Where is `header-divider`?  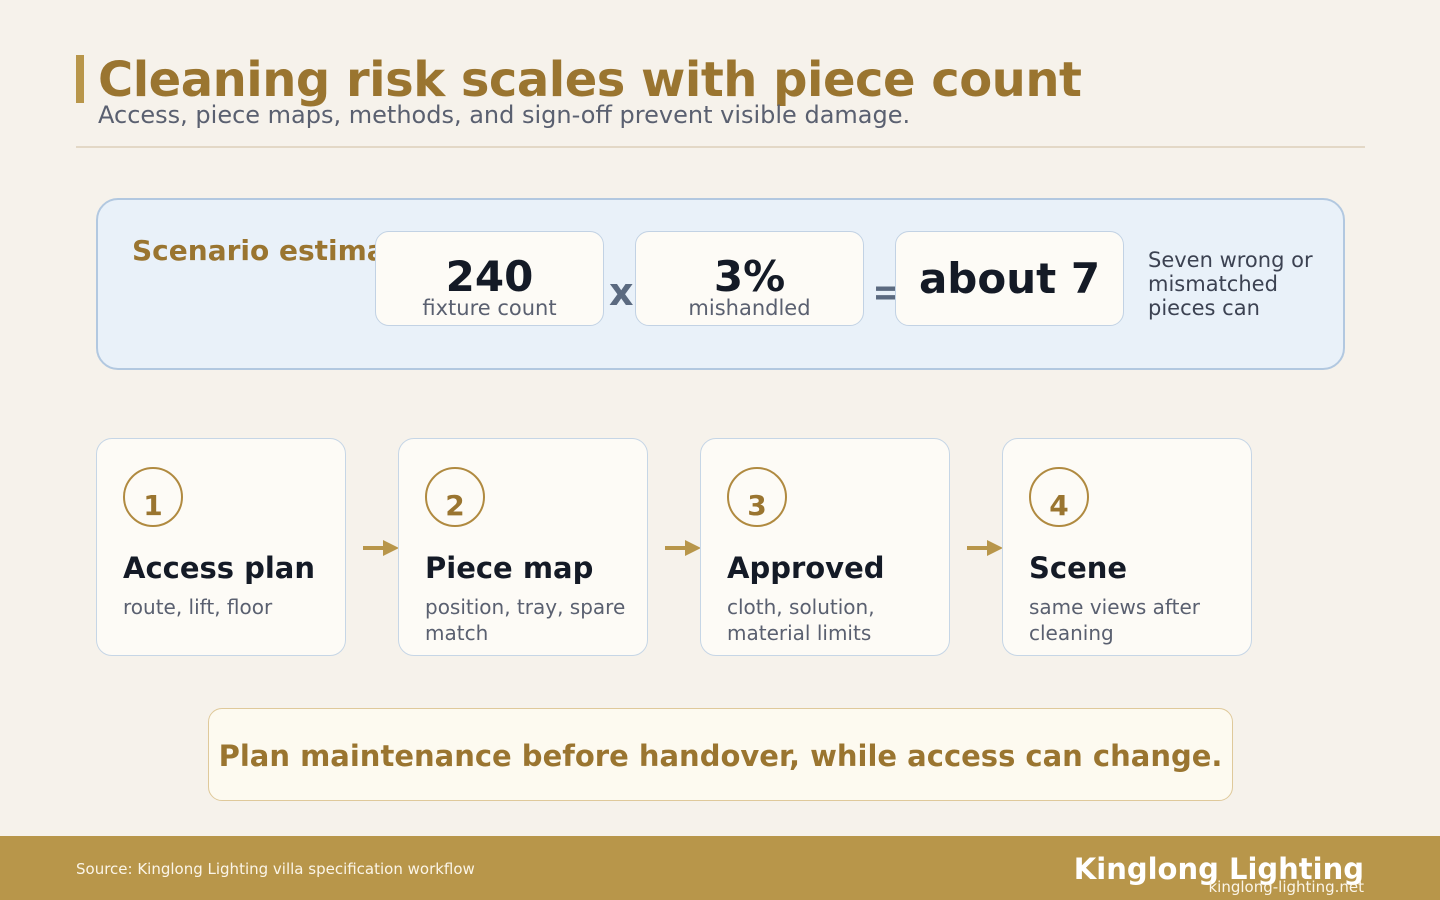
header-divider is located at coordinates (720, 147).